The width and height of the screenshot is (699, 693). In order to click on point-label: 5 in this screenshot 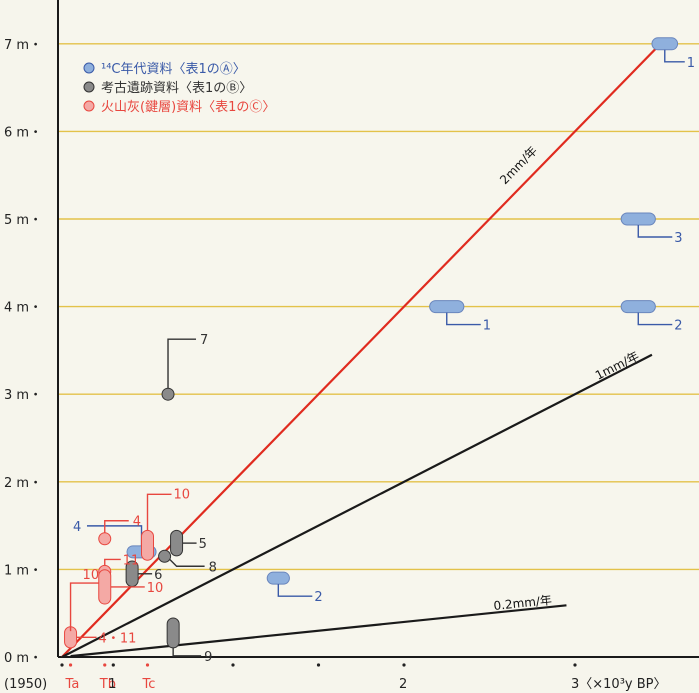, I will do `click(203, 544)`.